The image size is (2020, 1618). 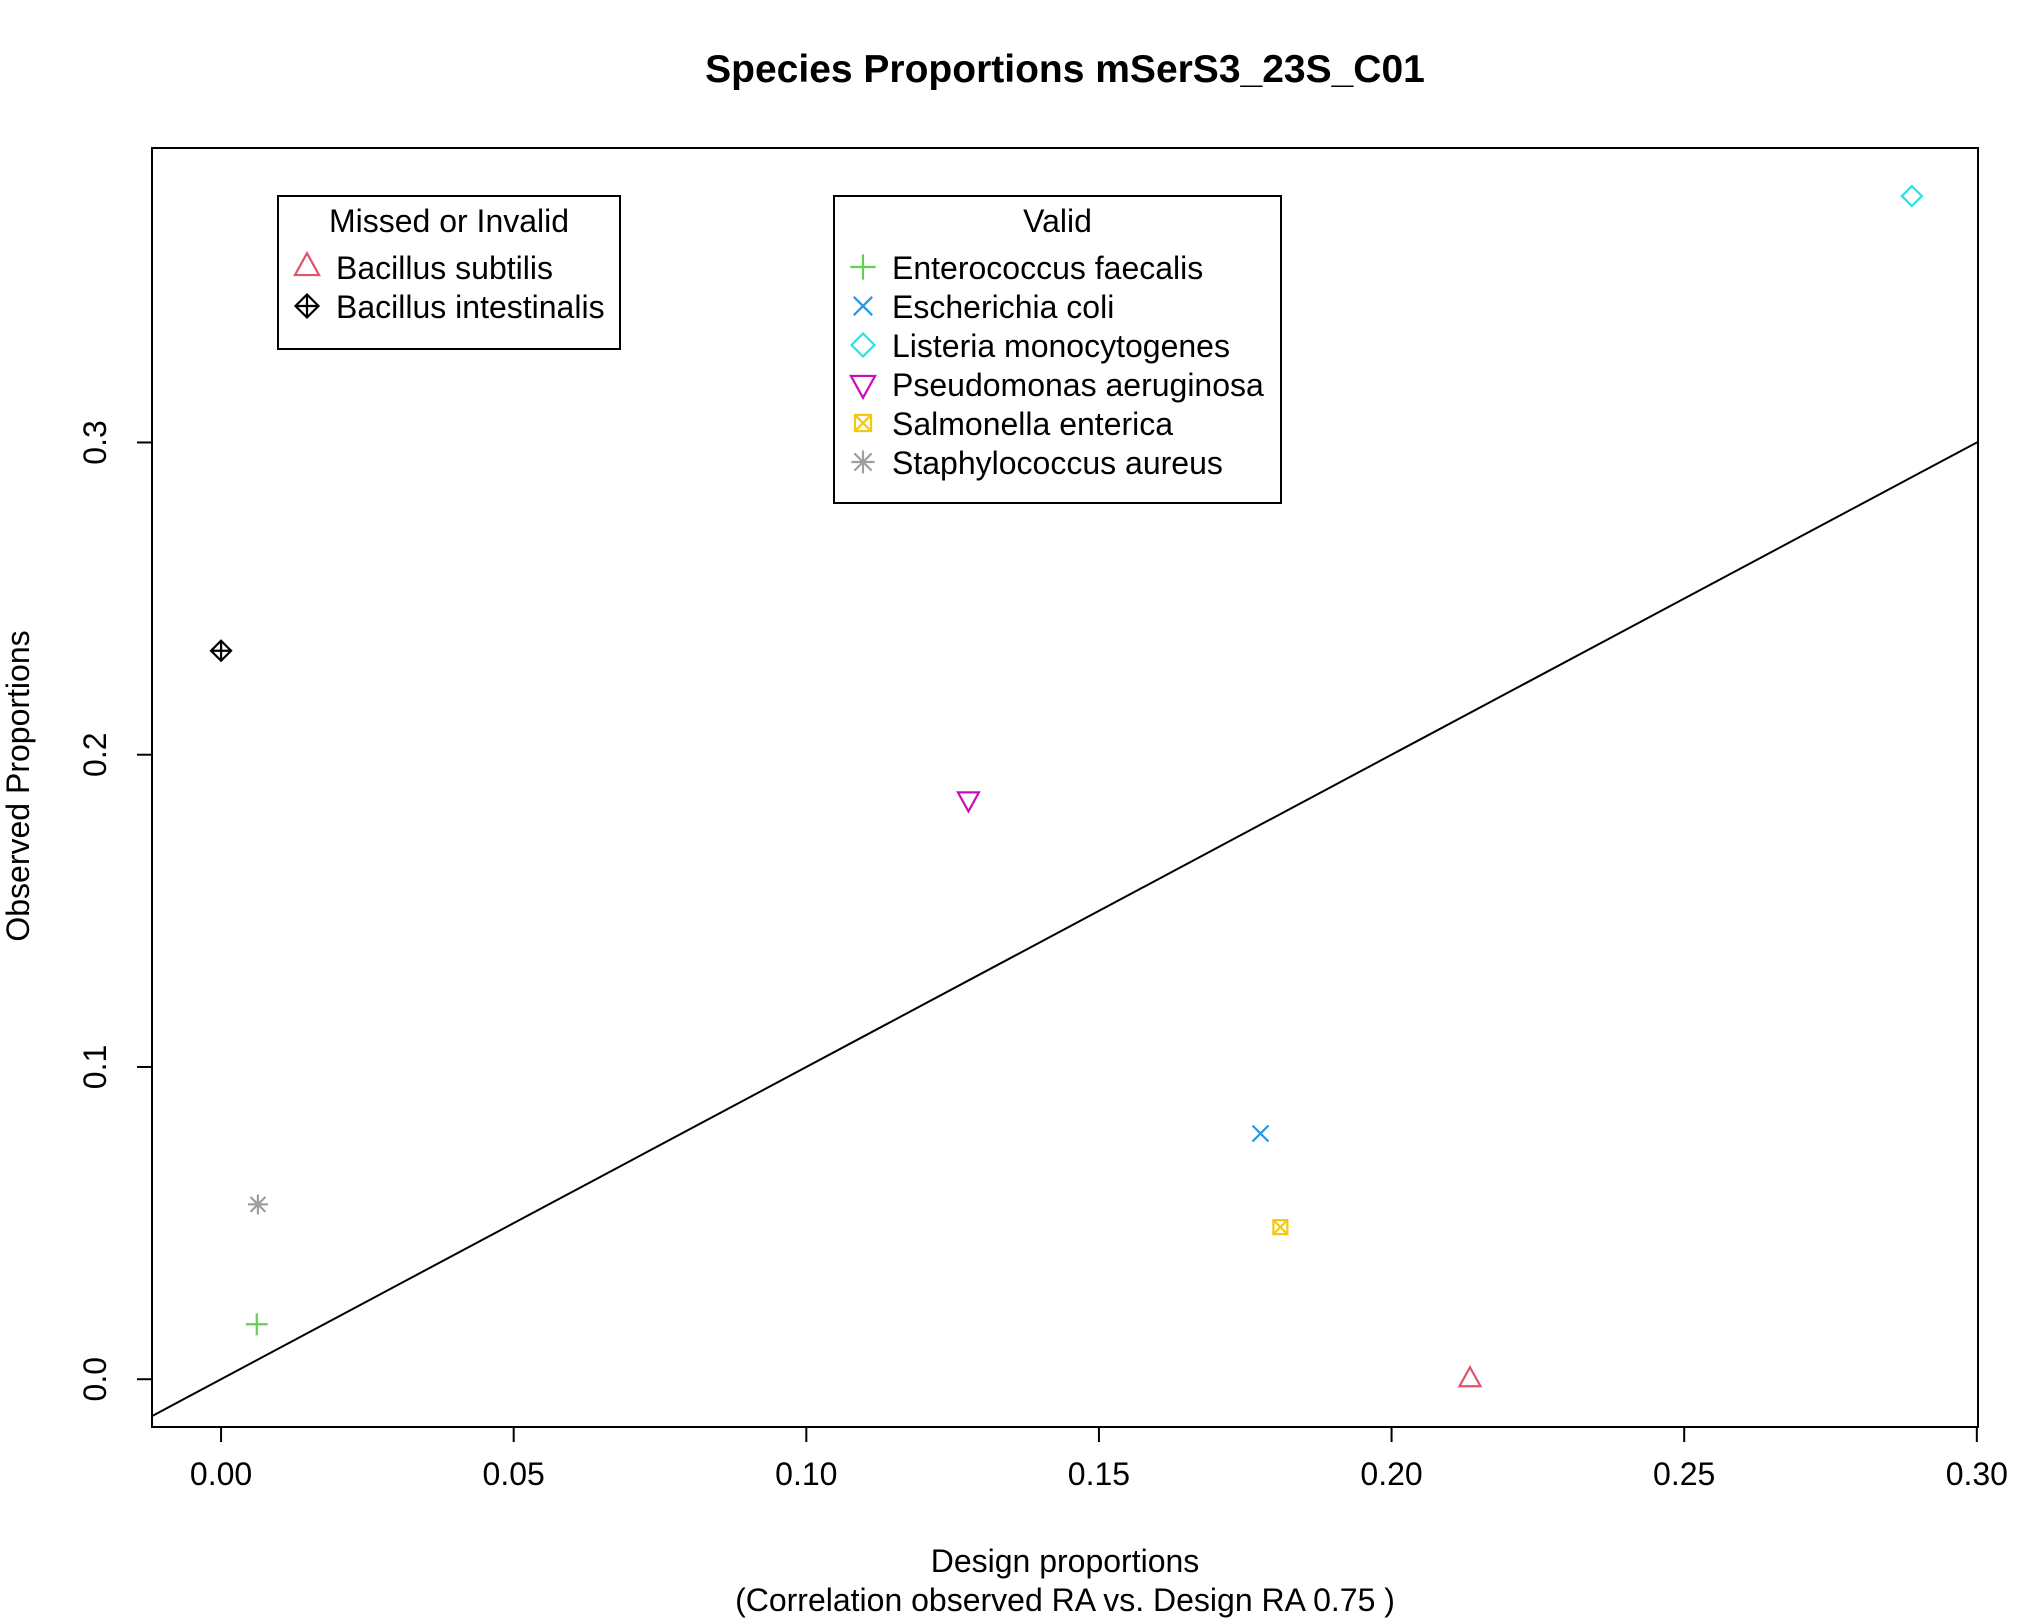 I want to click on legend-item-listeria-monocytogenes: Listeria monocytogenes, so click(x=1039, y=346).